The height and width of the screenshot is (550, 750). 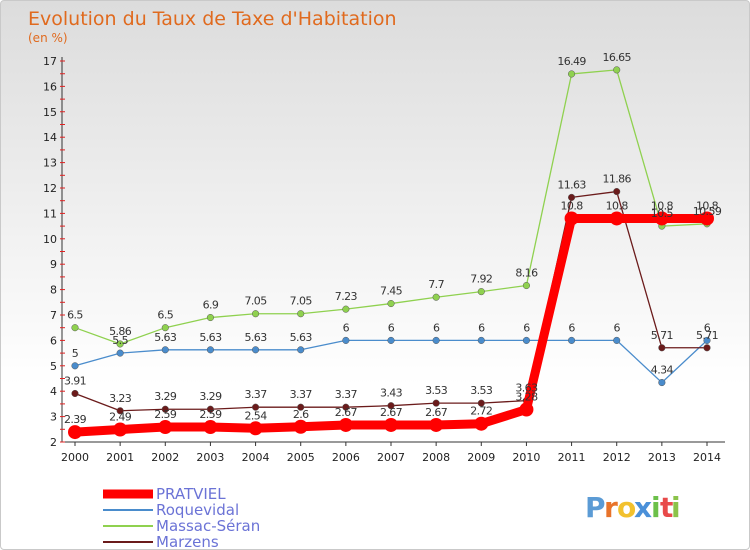 What do you see at coordinates (526, 457) in the screenshot?
I see `x-tick-label: 2010` at bounding box center [526, 457].